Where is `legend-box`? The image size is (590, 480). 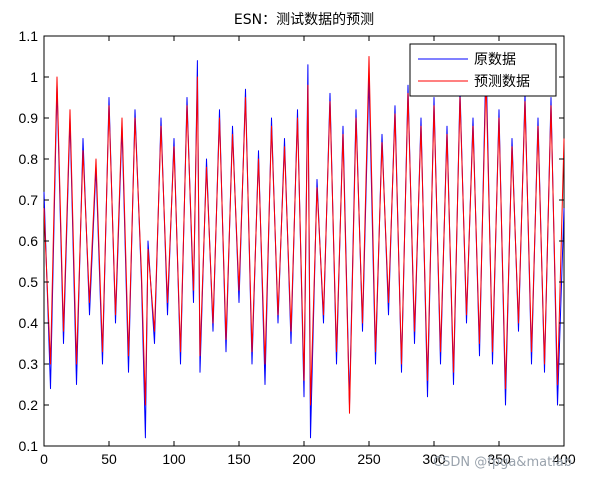 legend-box is located at coordinates (483, 70).